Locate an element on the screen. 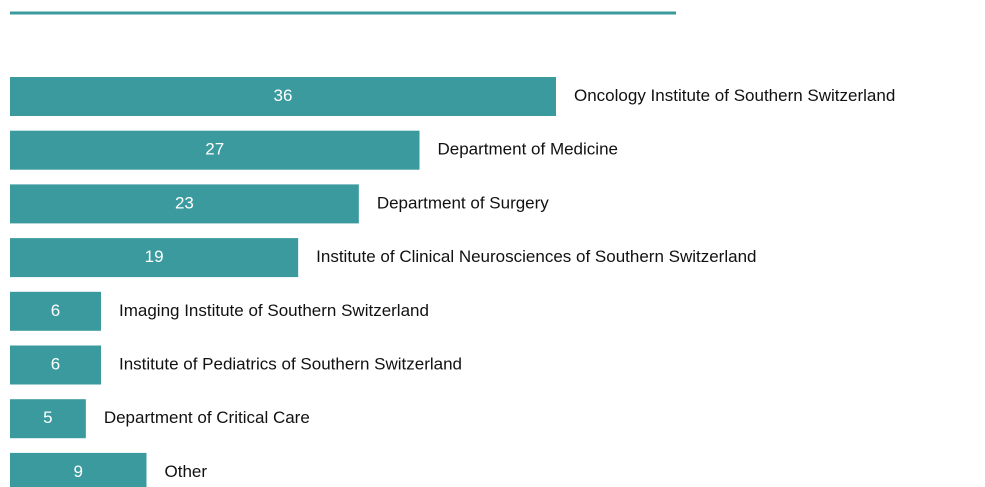 The height and width of the screenshot is (487, 985). value-label: 19 is located at coordinates (154, 256).